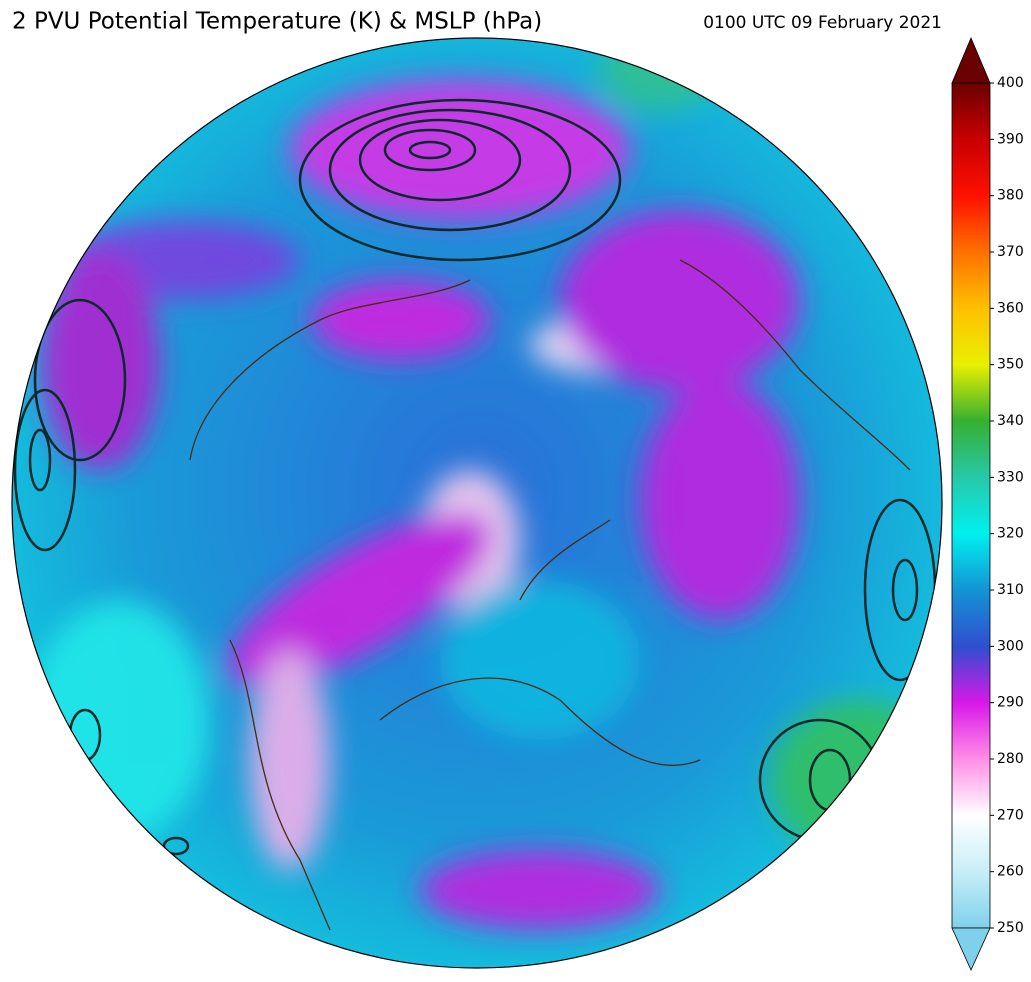 The height and width of the screenshot is (982, 1031). What do you see at coordinates (1010, 139) in the screenshot?
I see `colorbar-tick-label: 390` at bounding box center [1010, 139].